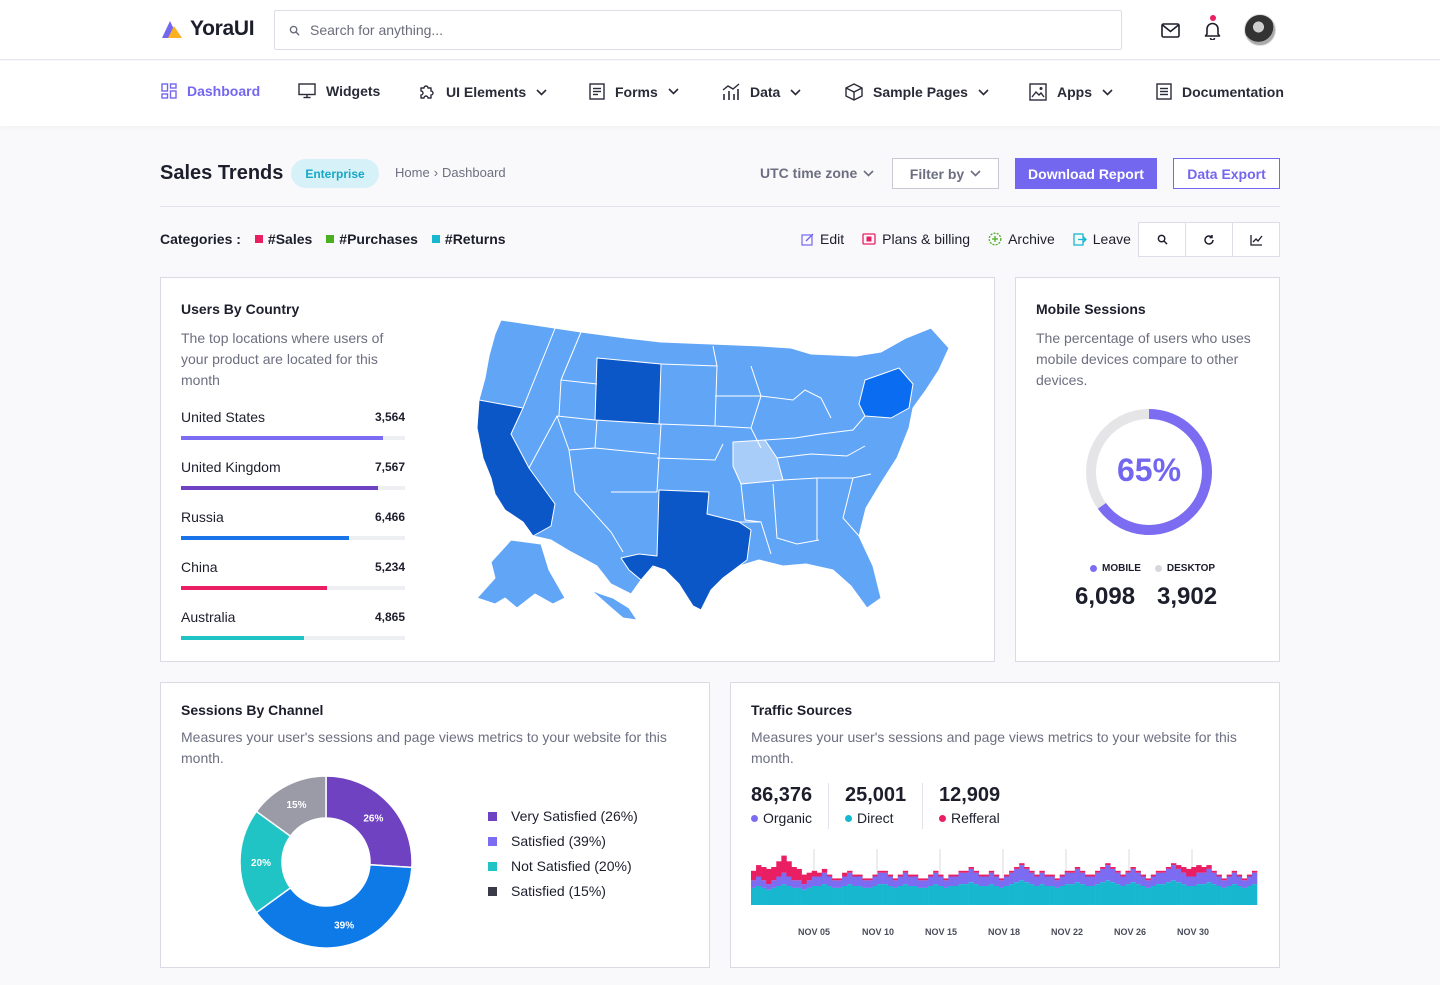 This screenshot has width=1440, height=985. I want to click on archive-action: Archive, so click(1021, 239).